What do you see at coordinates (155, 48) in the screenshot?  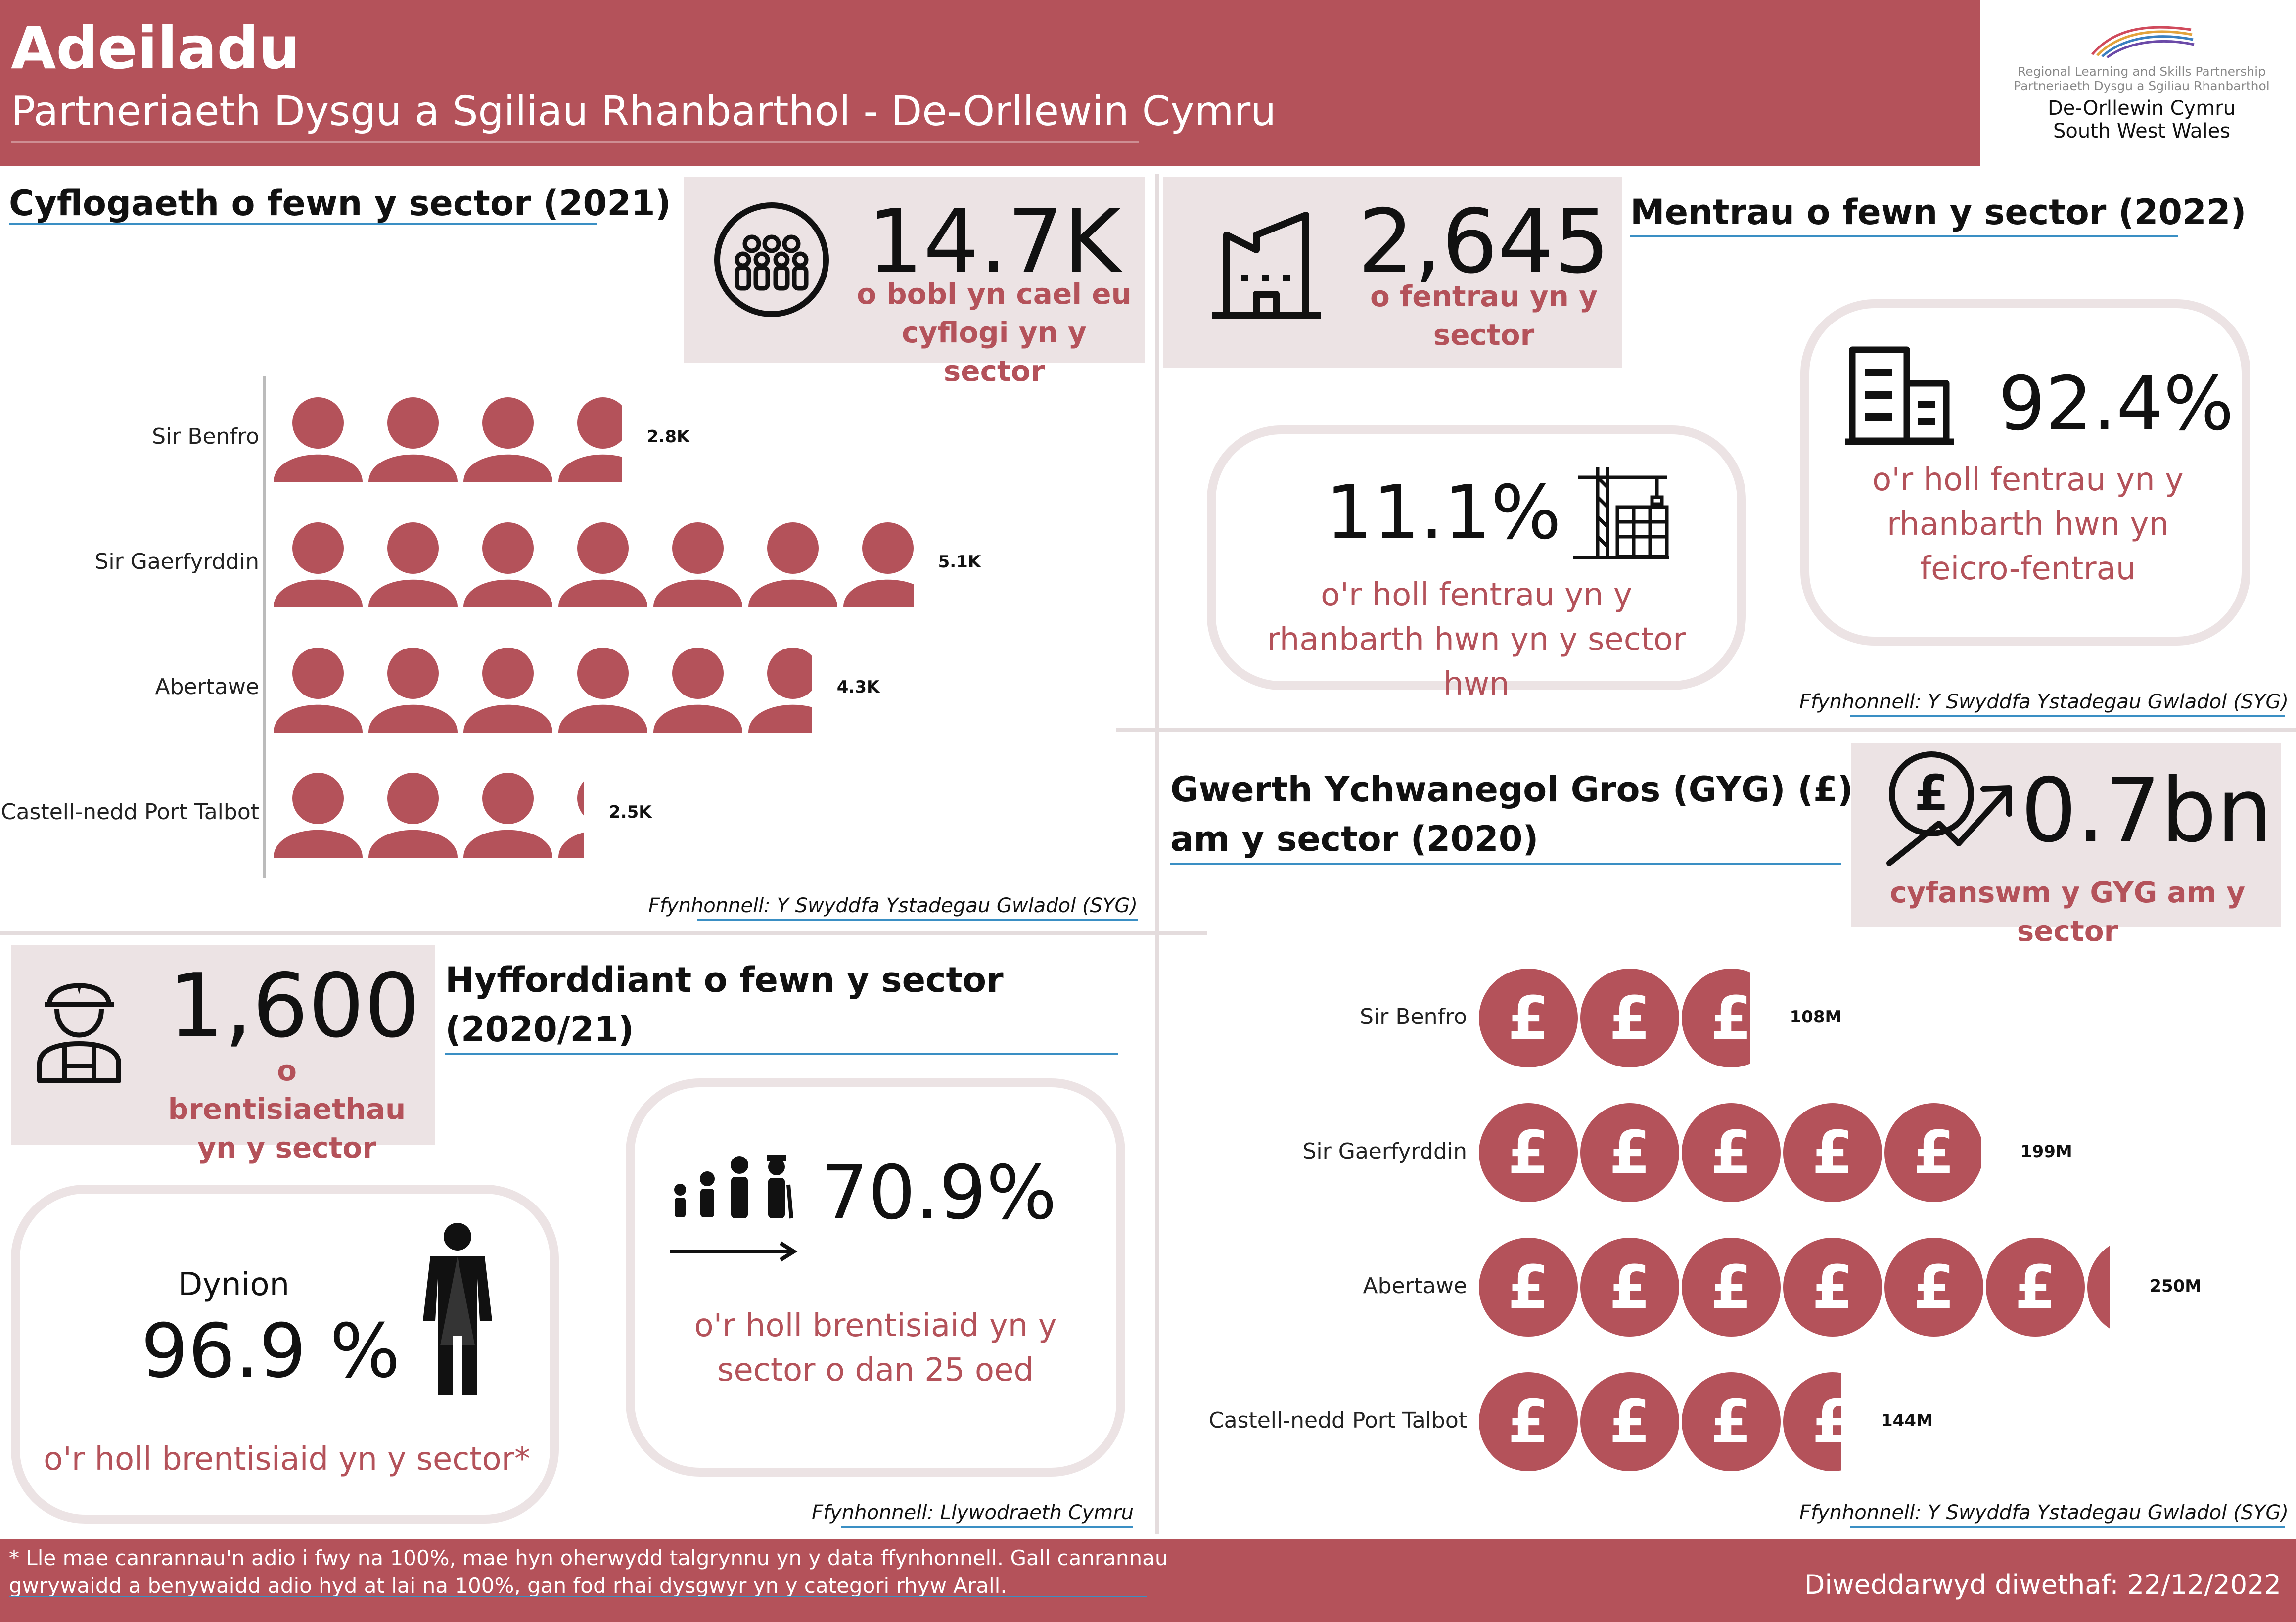 I see `page-title: Adeiladu` at bounding box center [155, 48].